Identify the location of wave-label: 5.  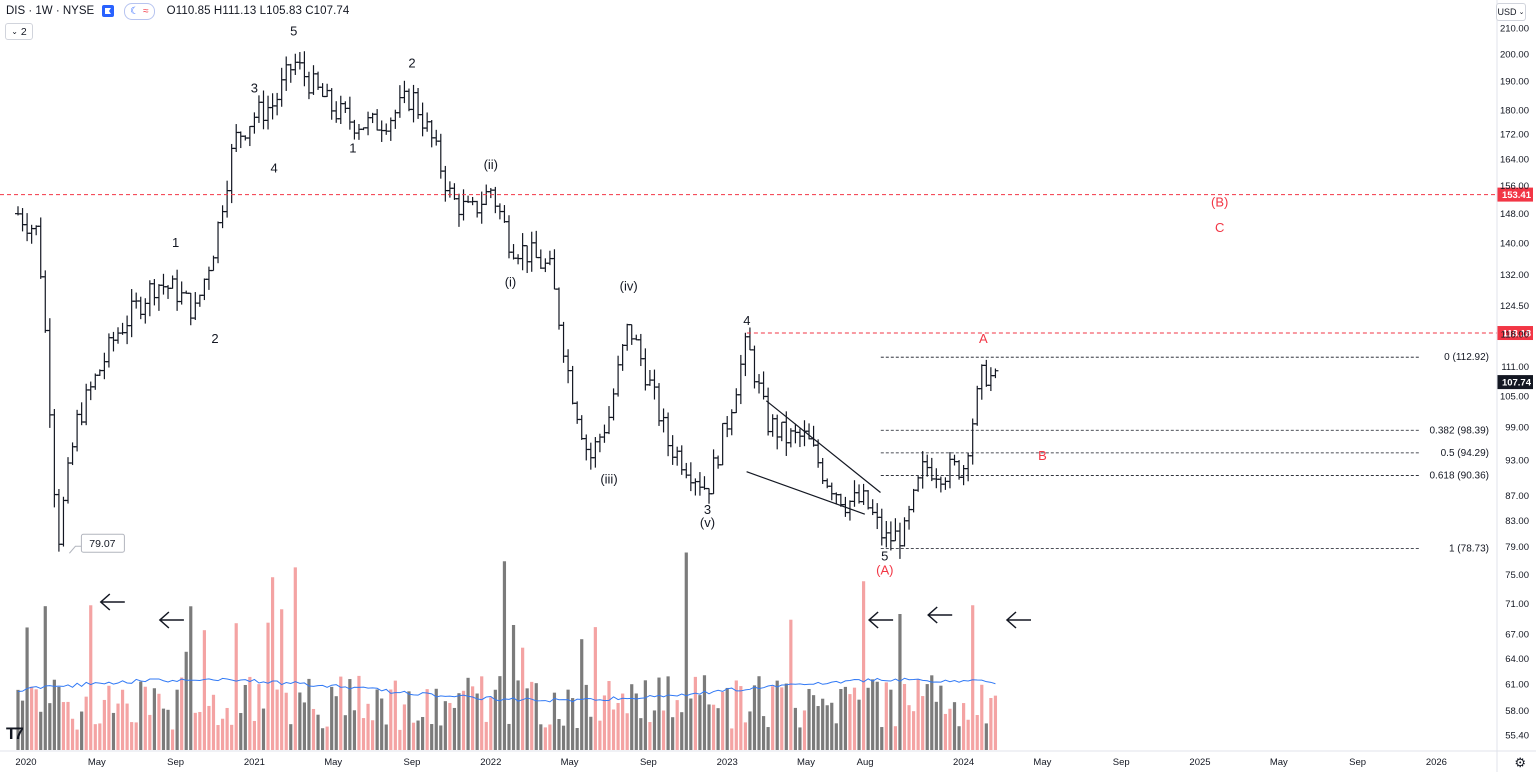
(884, 555).